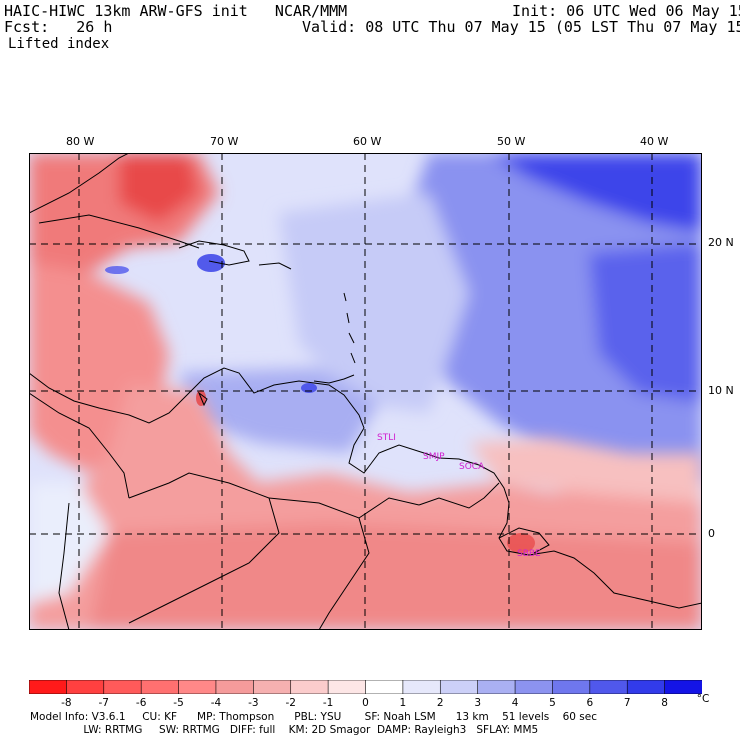 The height and width of the screenshot is (740, 740). I want to click on lon-label-80w: 80 W, so click(80, 141).